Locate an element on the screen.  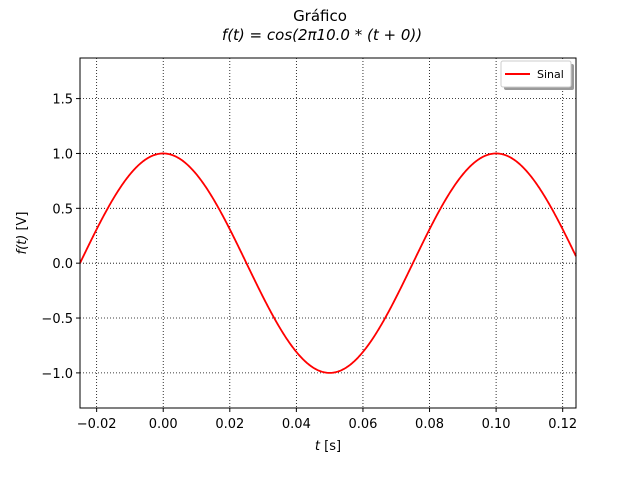
chart-subtitle: f(t) = cos(2π10.0 * (t + 0)) is located at coordinates (322, 35).